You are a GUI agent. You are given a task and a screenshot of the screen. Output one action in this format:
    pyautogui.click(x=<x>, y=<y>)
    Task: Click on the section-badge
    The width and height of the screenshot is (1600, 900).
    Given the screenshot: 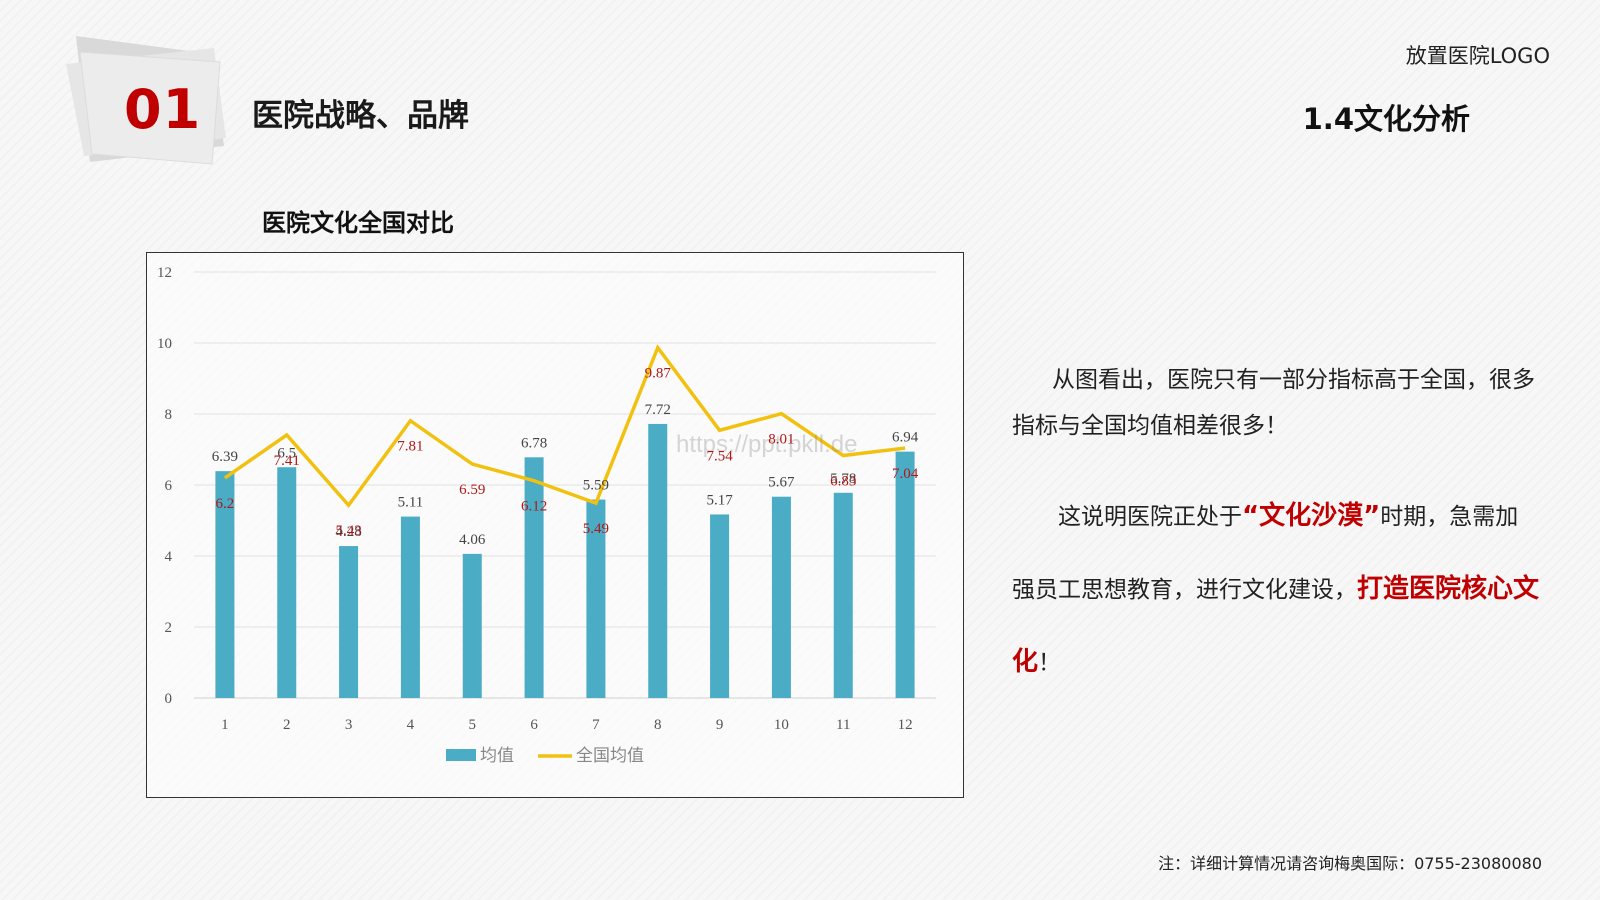 What is the action you would take?
    pyautogui.click(x=146, y=100)
    